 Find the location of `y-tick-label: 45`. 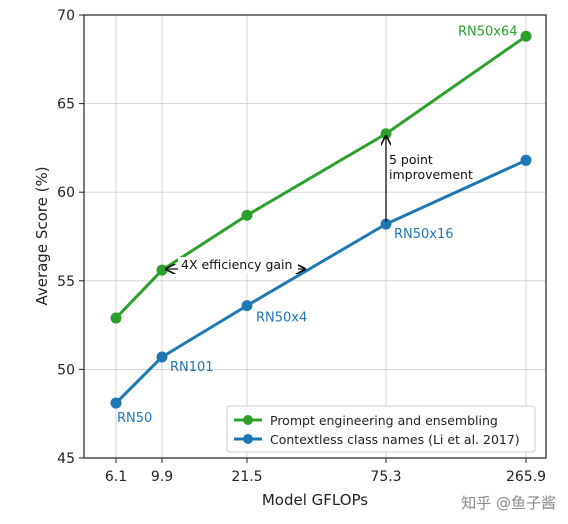

y-tick-label: 45 is located at coordinates (66, 459).